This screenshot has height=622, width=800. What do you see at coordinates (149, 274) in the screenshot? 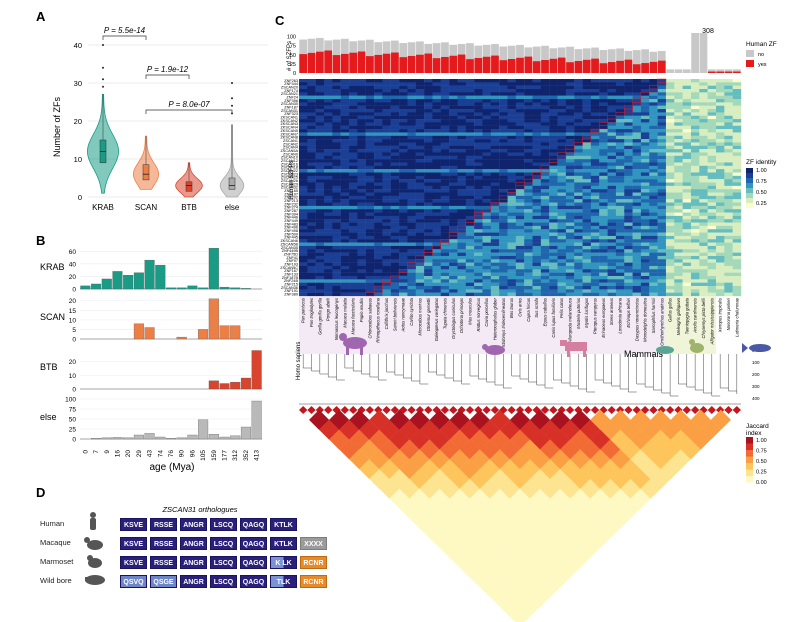
I see `bar-KRAB` at bounding box center [149, 274].